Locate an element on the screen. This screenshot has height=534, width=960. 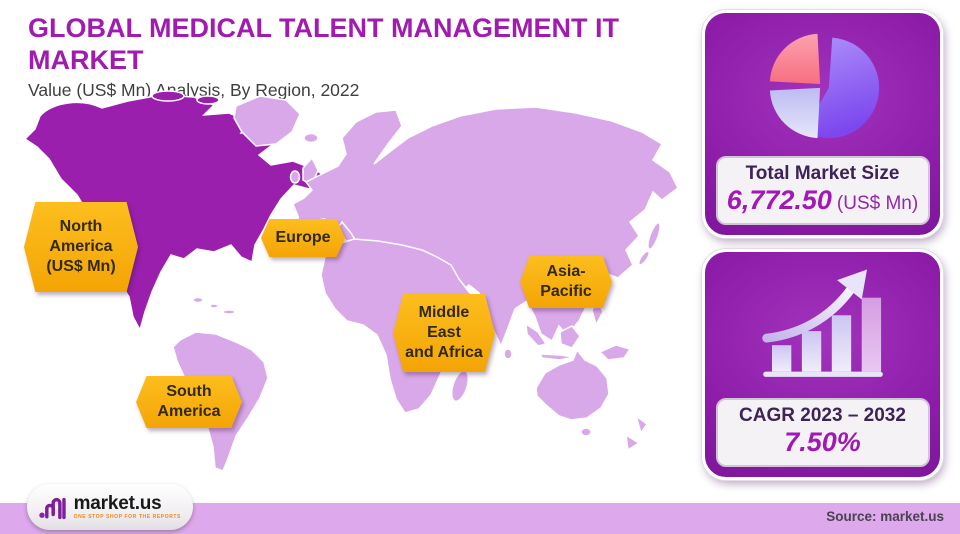
marketus-logo-mark-icon is located at coordinates (52, 508).